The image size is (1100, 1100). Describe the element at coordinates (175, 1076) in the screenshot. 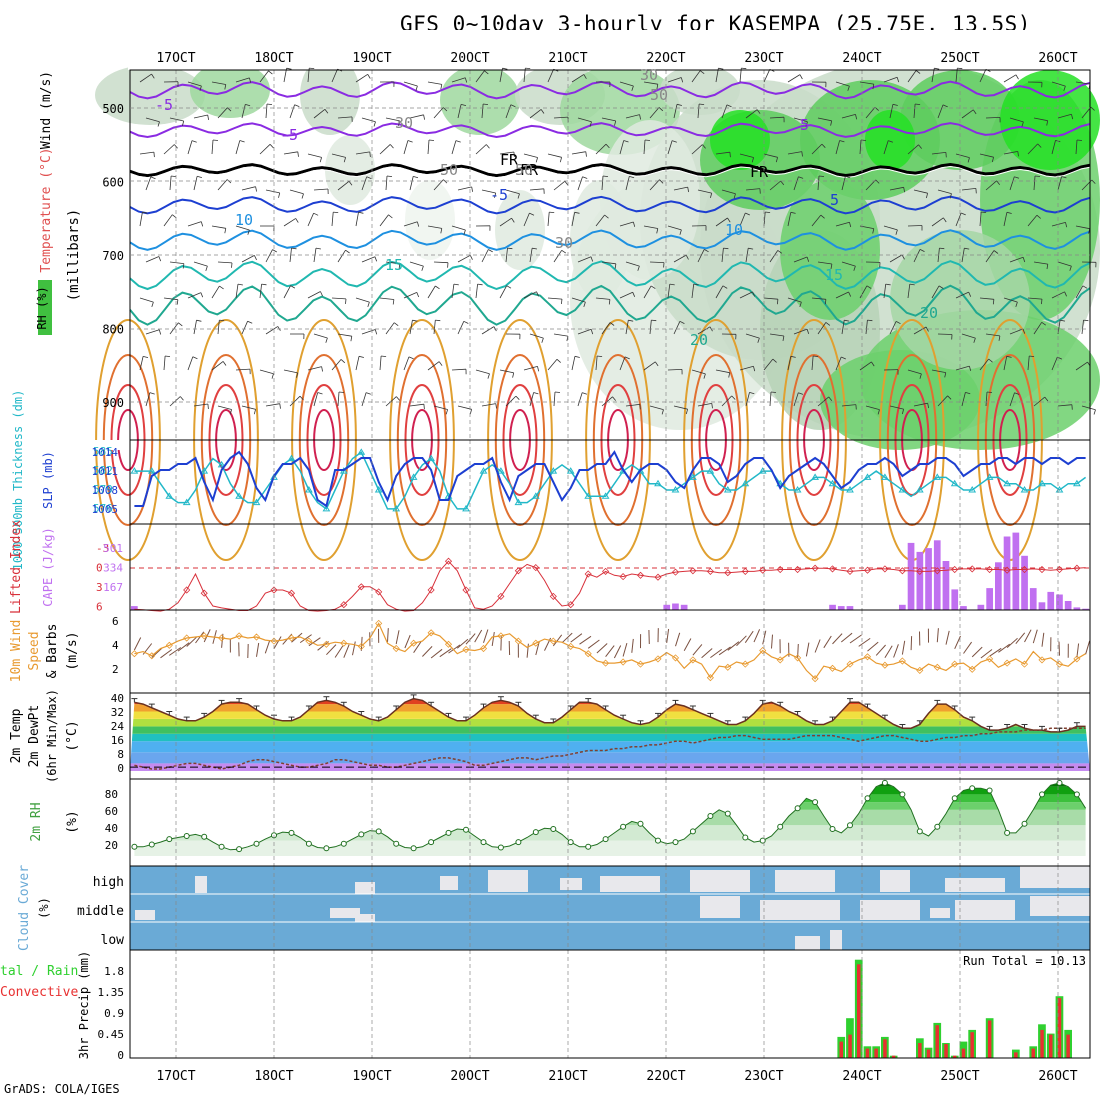

I see `x-label-bottom: 17OCT` at that location.